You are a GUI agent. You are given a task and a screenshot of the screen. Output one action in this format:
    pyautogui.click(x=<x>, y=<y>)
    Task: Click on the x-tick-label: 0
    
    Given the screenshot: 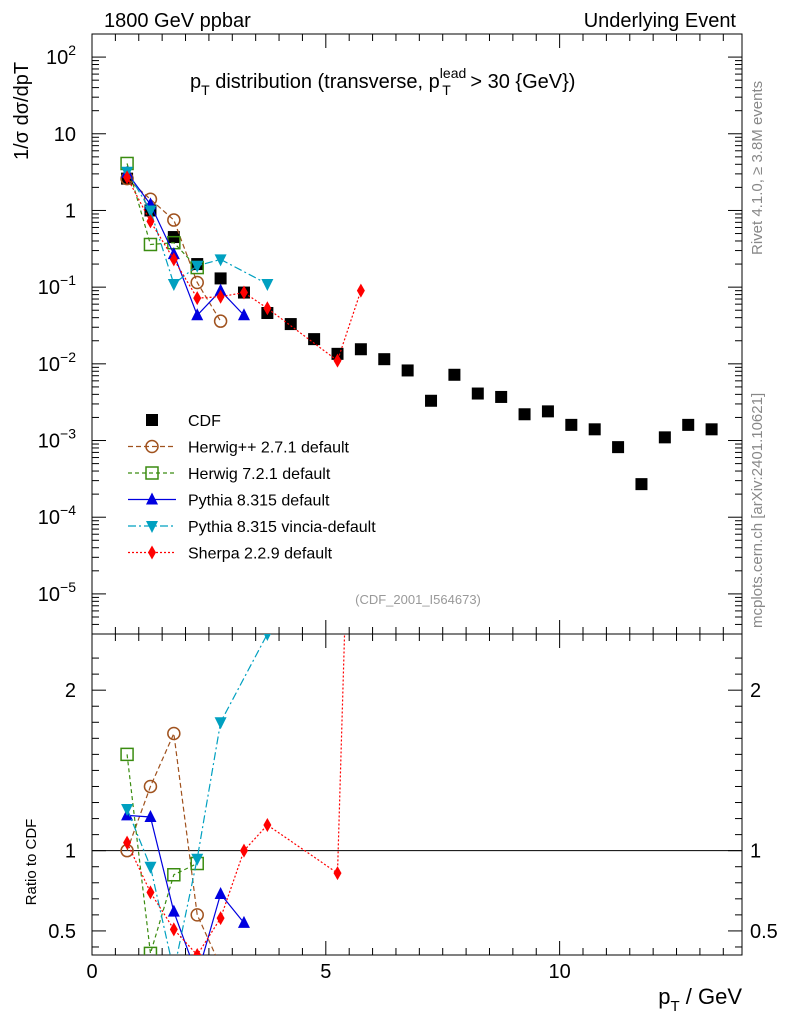 What is the action you would take?
    pyautogui.click(x=91, y=972)
    